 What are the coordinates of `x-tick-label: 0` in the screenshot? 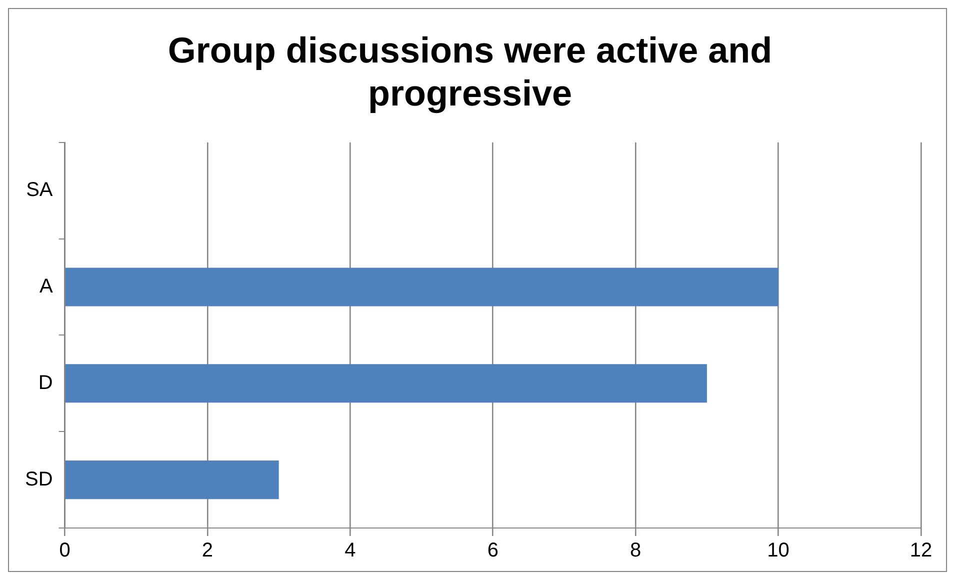 It's located at (64, 551).